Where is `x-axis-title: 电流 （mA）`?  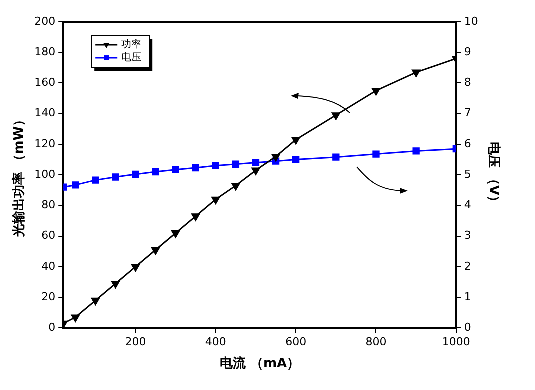 x-axis-title: 电流 （mA） is located at coordinates (260, 364).